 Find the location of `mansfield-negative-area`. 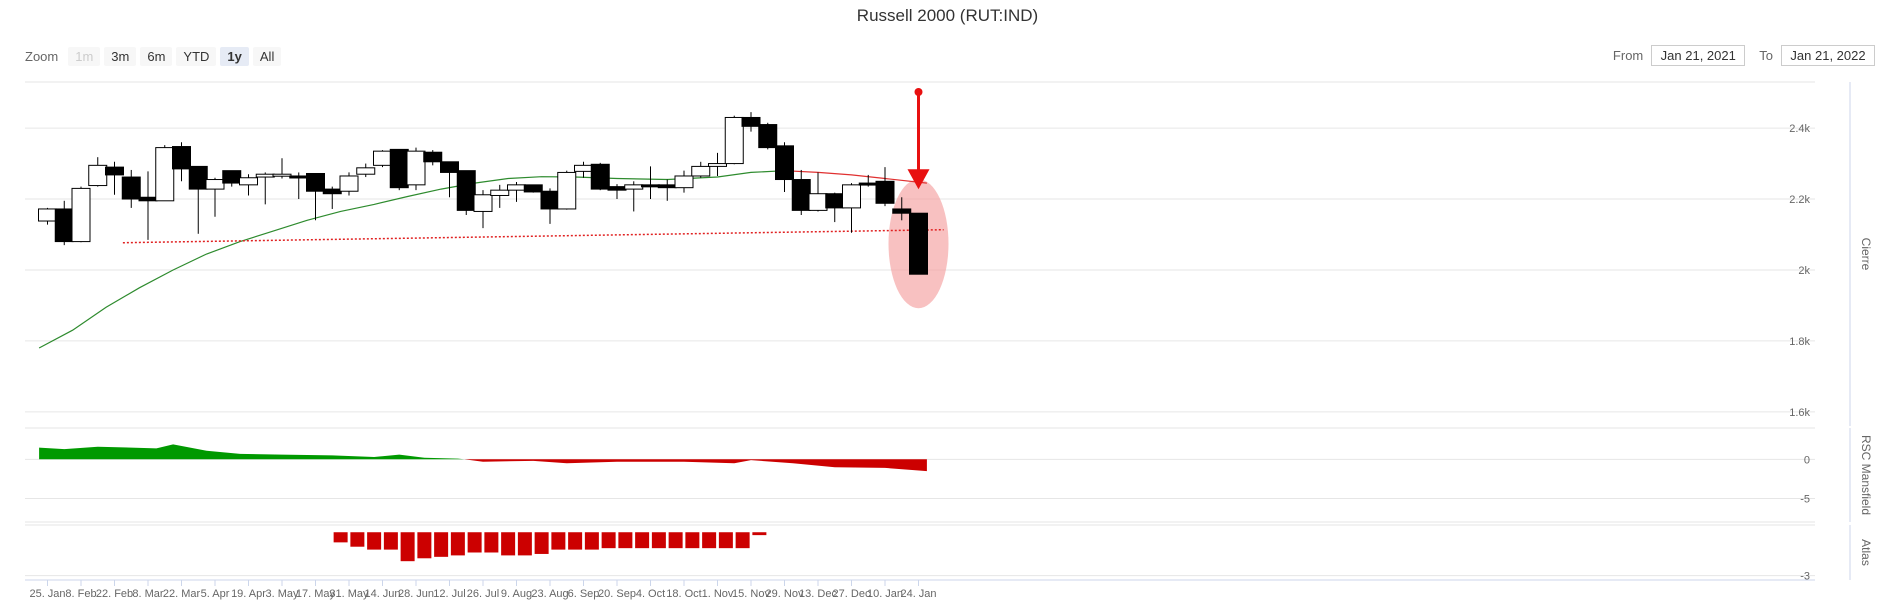

mansfield-negative-area is located at coordinates (695, 465).